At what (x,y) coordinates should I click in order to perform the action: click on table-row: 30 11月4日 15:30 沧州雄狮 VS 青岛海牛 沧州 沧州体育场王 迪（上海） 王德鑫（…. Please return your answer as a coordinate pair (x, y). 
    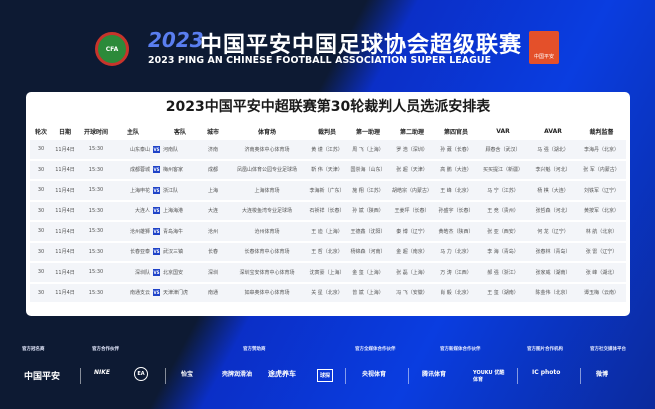
    Looking at the image, I should click on (328, 231).